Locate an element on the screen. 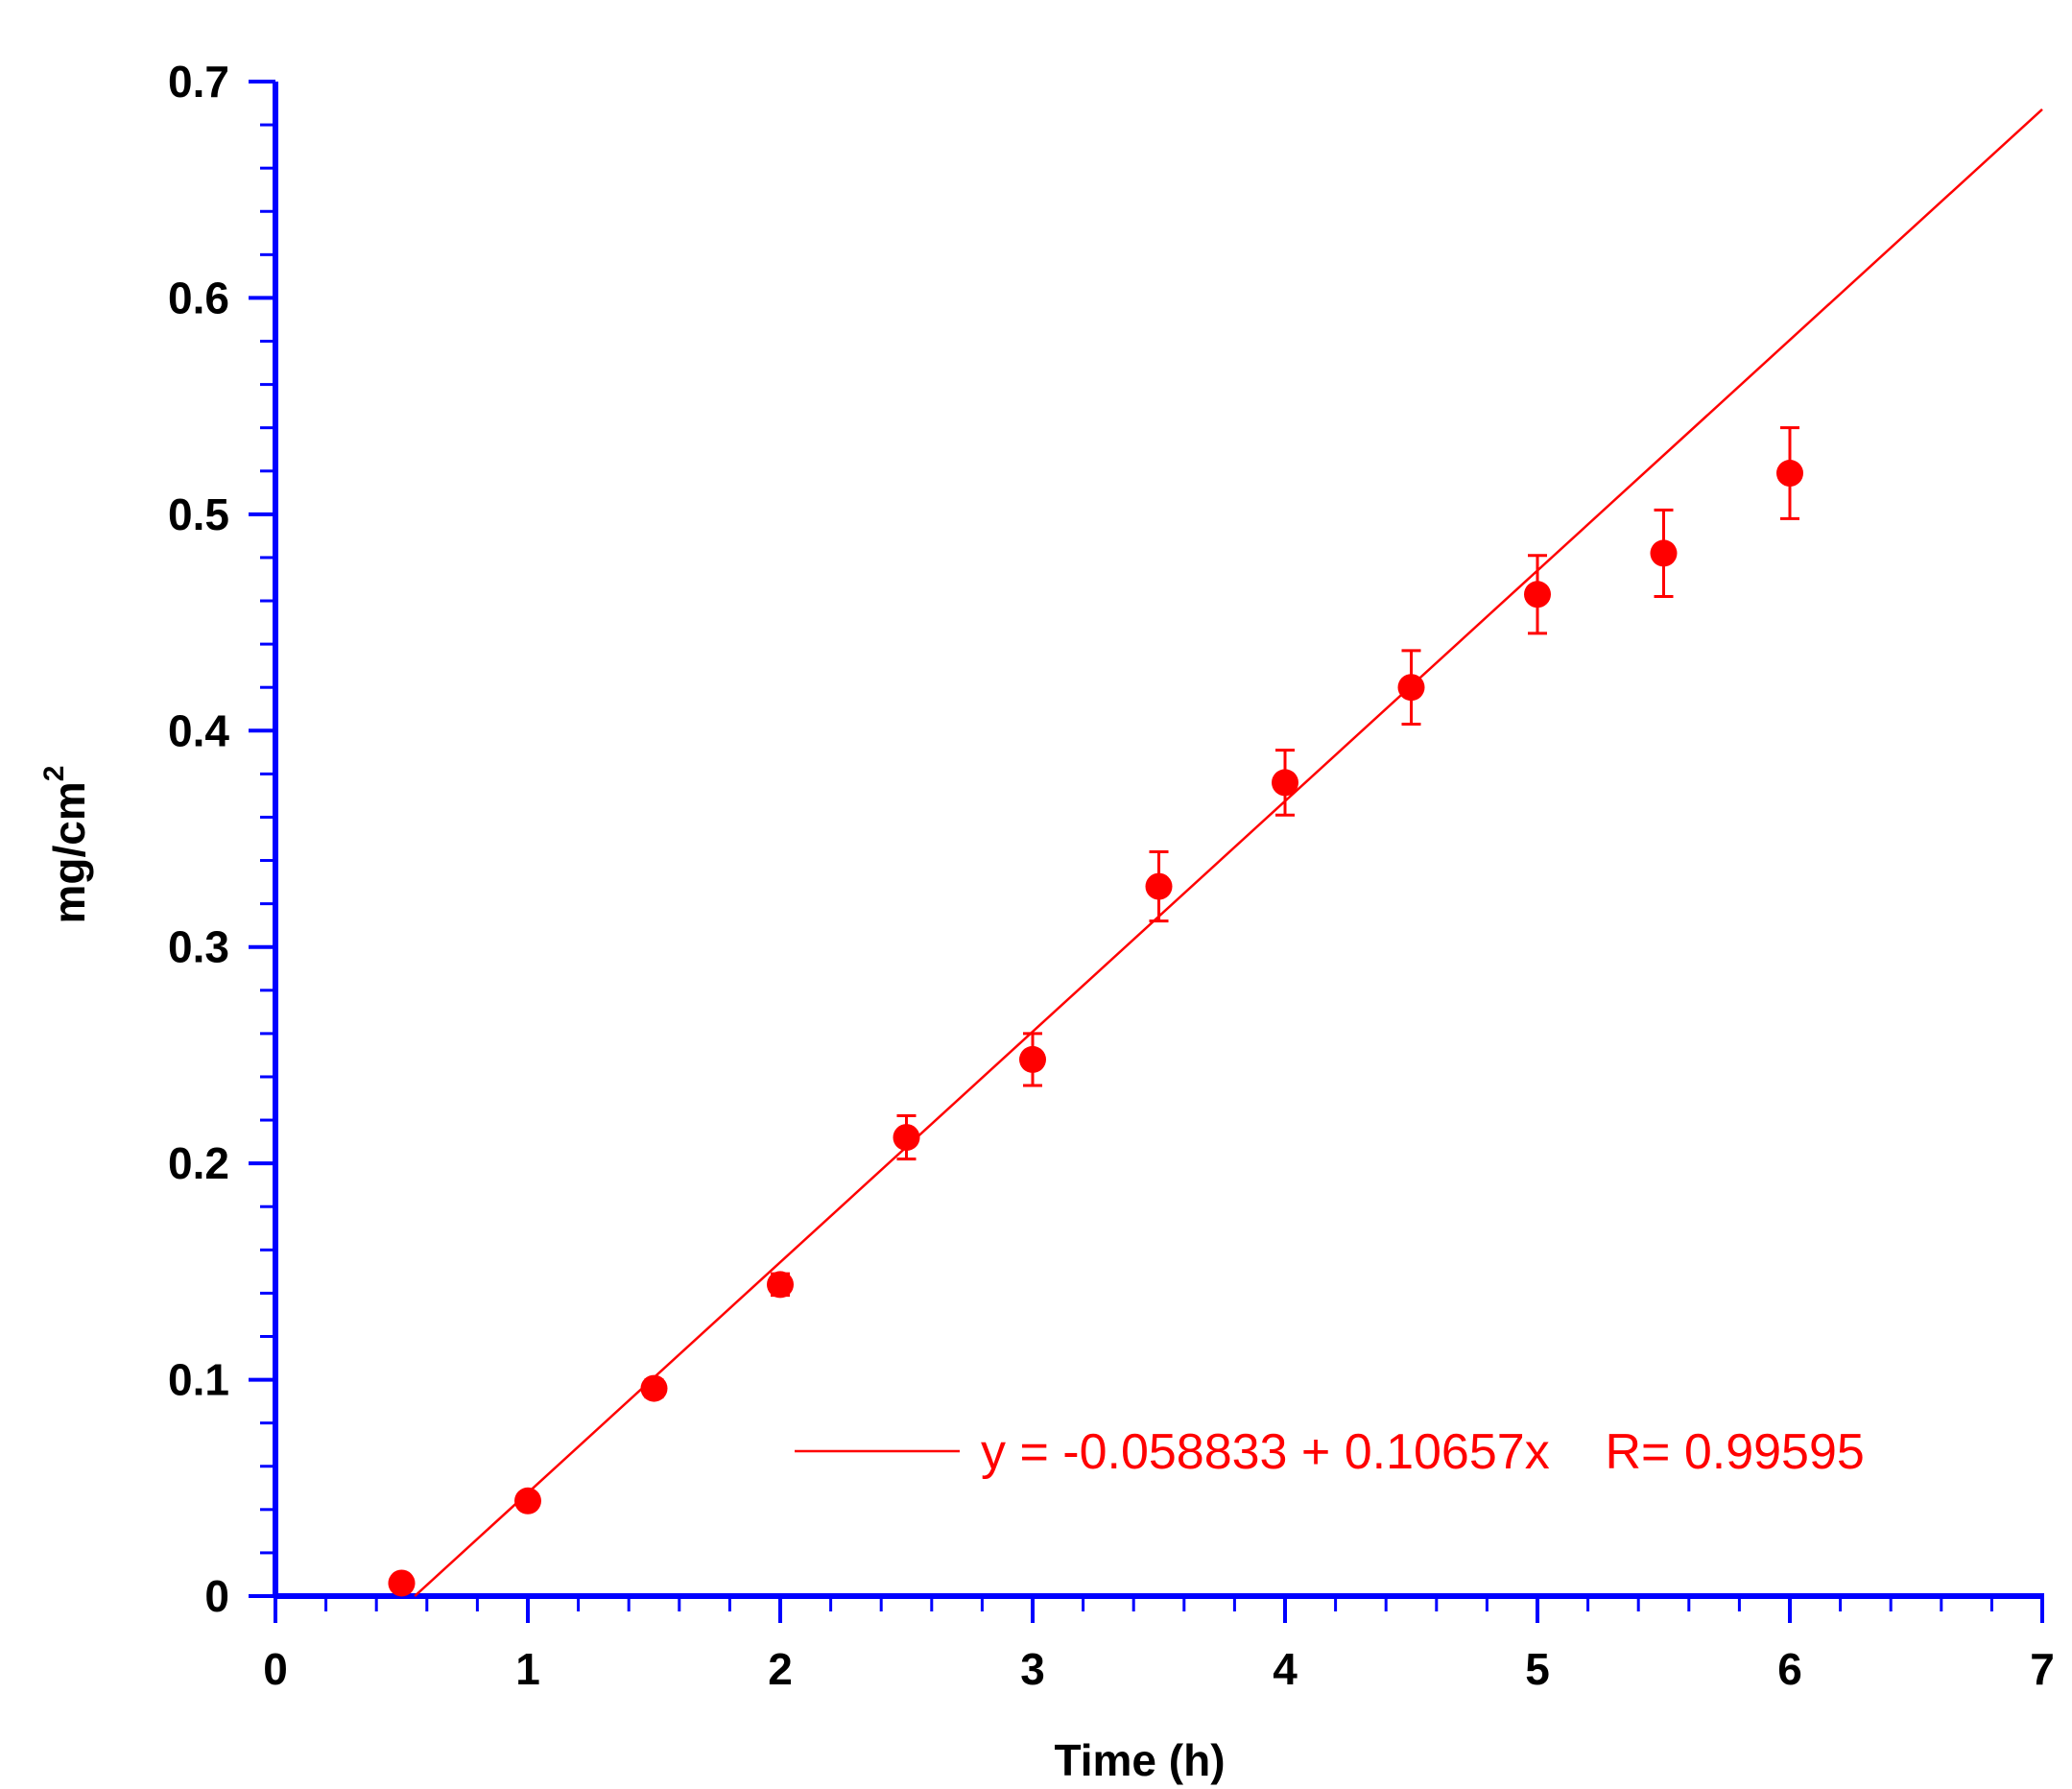  y-axis-title: mg/cm2 is located at coordinates (66, 845).